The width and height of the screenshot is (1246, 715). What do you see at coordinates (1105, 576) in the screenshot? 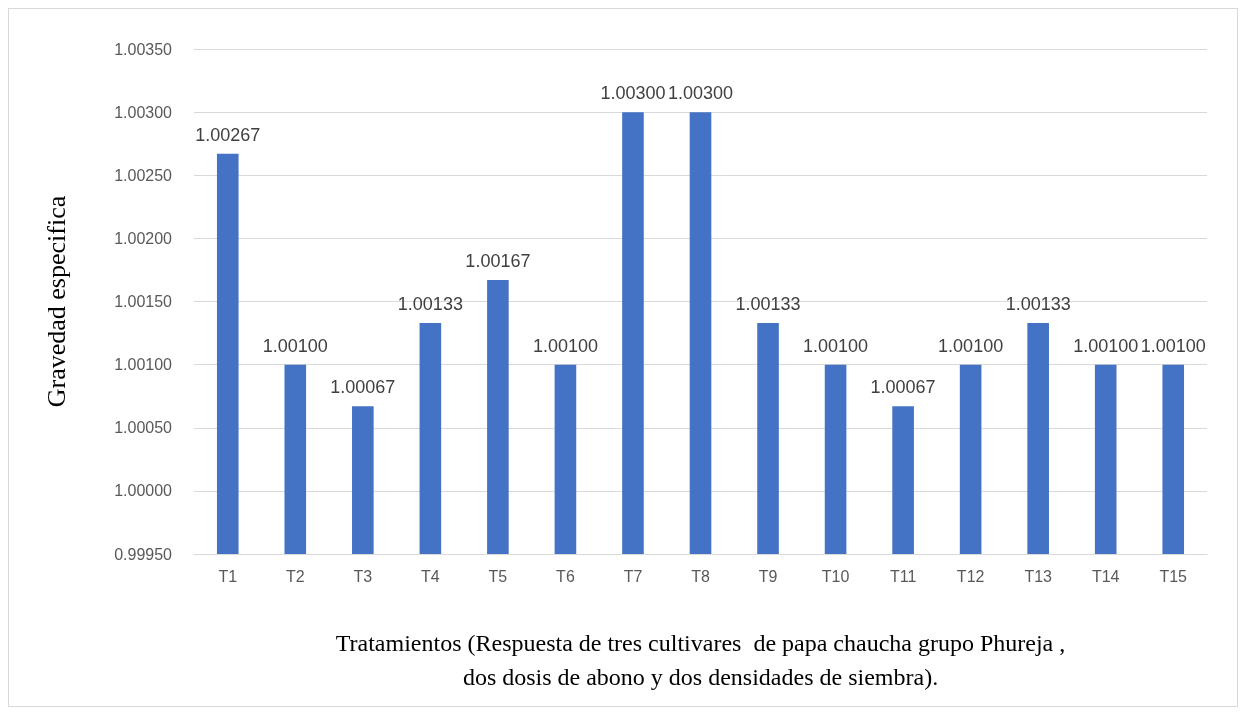
I see `x-tick-label: T14` at bounding box center [1105, 576].